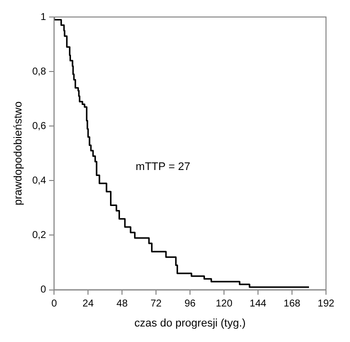 This screenshot has width=350, height=342. Describe the element at coordinates (224, 304) in the screenshot. I see `x-tick-label: 120` at that location.